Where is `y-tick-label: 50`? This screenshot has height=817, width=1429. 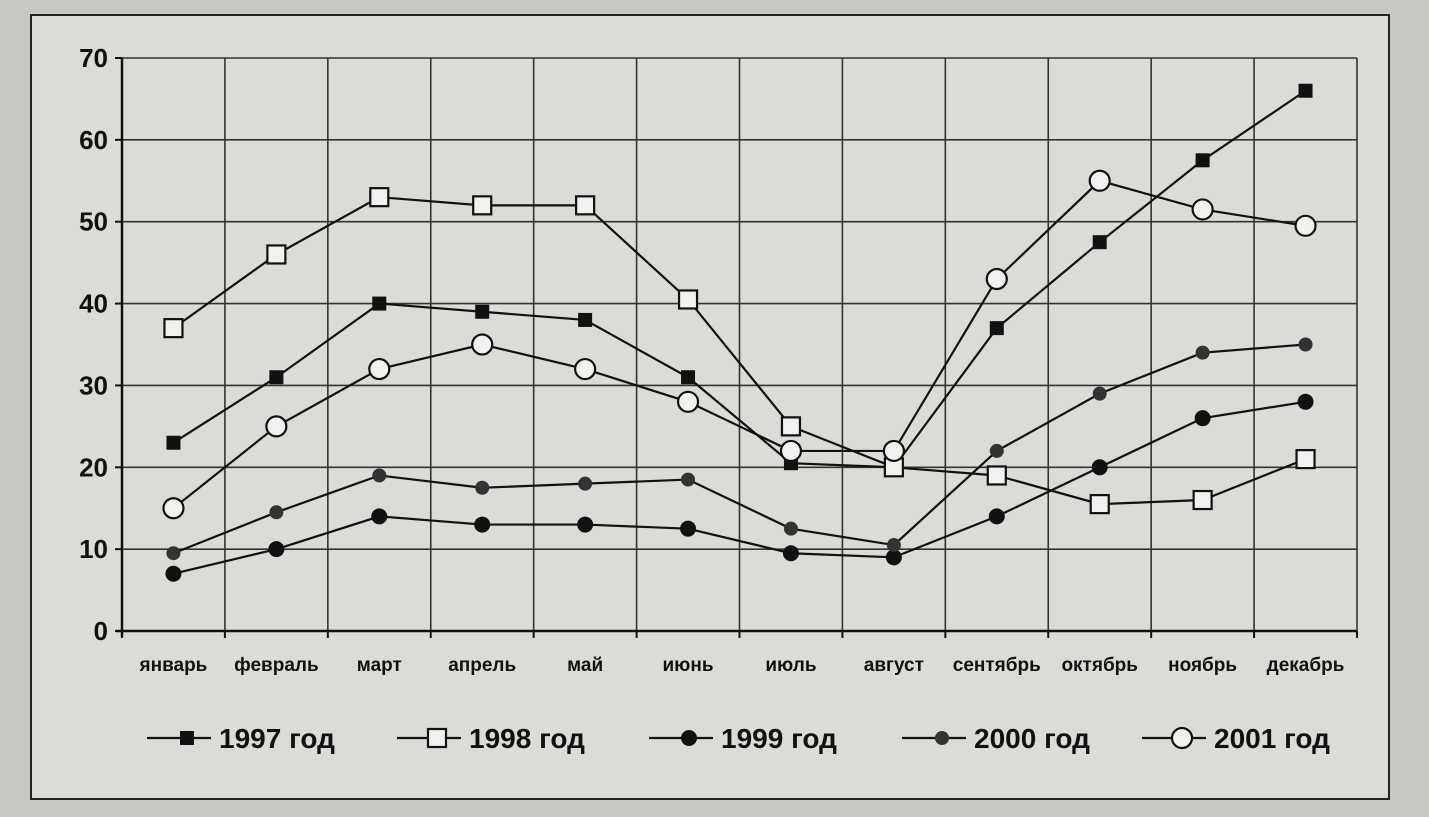
y-tick-label: 50 is located at coordinates (93, 222).